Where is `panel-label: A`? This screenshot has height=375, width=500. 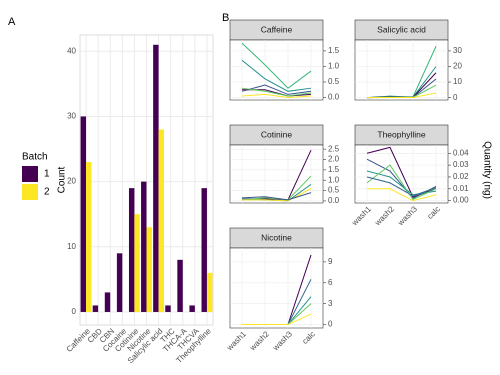
panel-label: A is located at coordinates (12, 22).